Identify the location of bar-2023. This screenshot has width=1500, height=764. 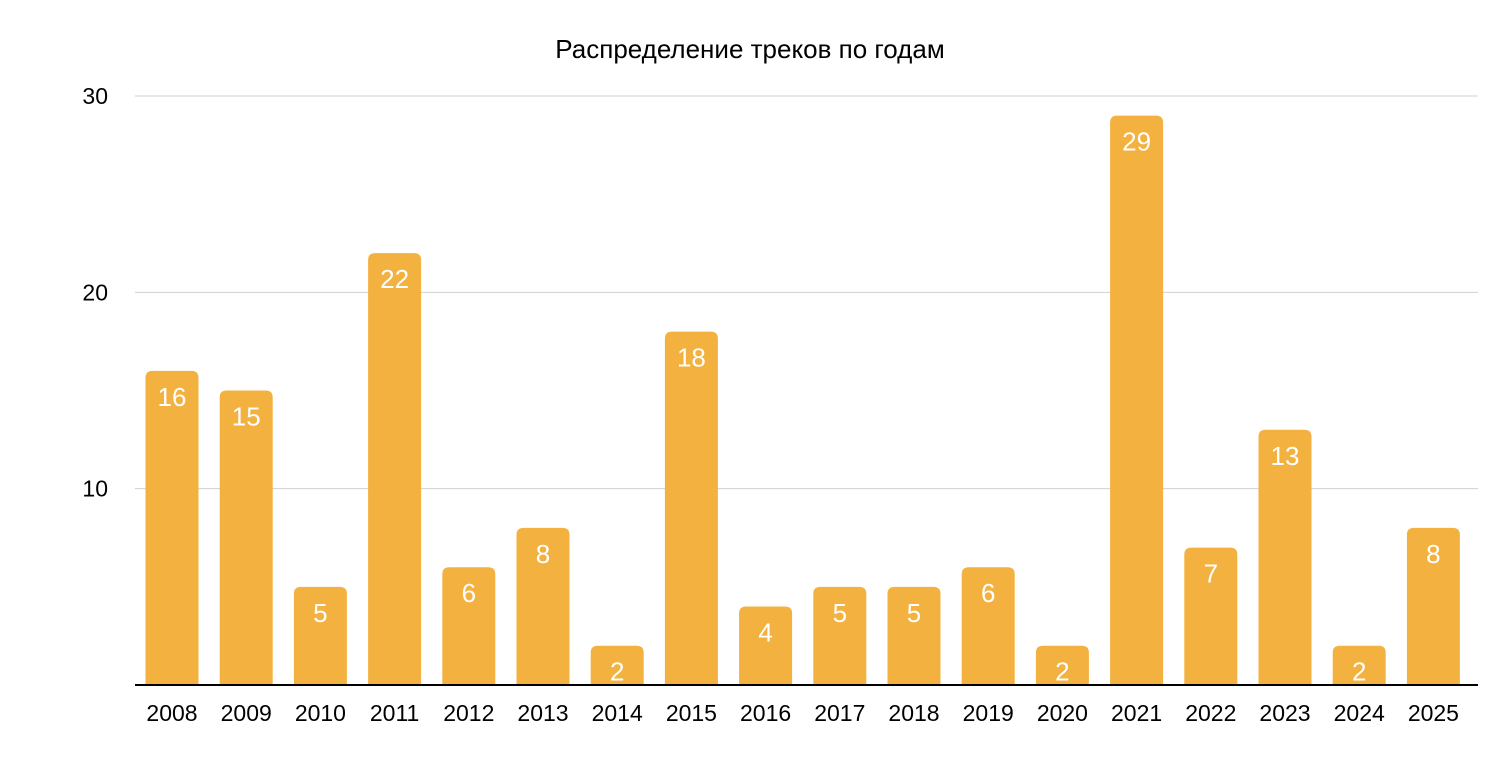
(1285, 557).